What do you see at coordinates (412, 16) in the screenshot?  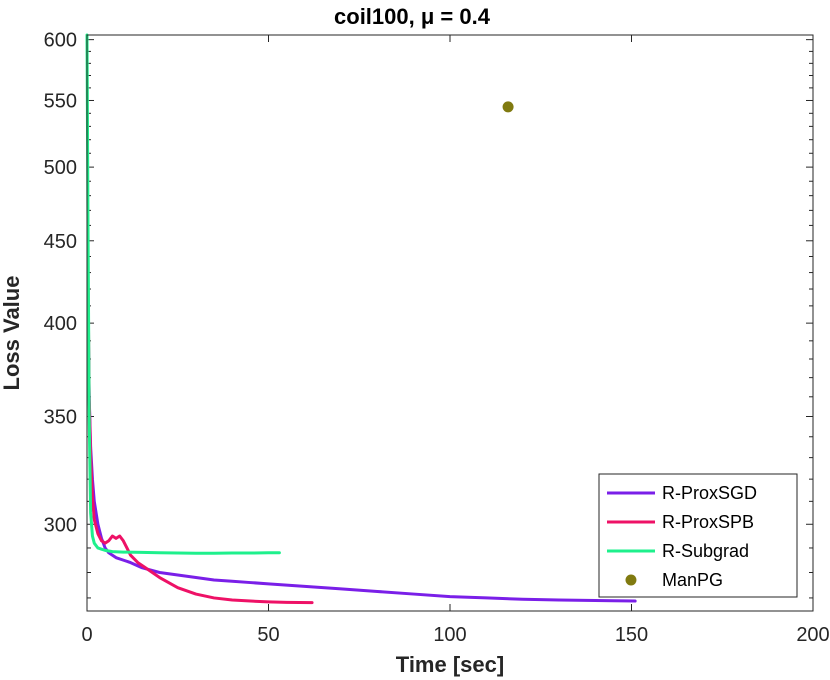 I see `chart-title: coil100, μ = 0.4` at bounding box center [412, 16].